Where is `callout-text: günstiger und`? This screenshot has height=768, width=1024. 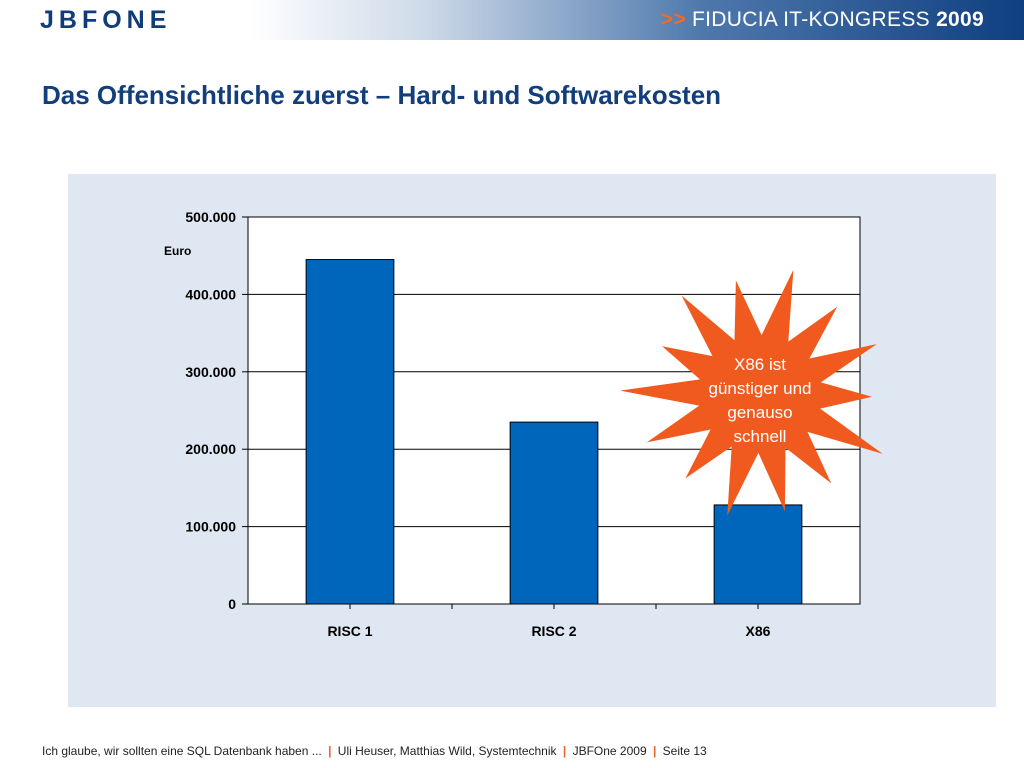 callout-text: günstiger und is located at coordinates (759, 388).